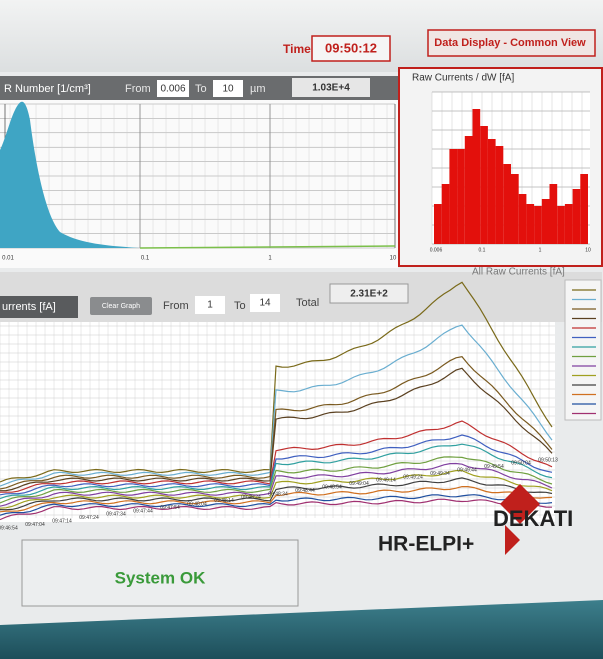 This screenshot has height=659, width=603. Describe the element at coordinates (305, 491) in the screenshot. I see `x-label: 09:48:44` at that location.